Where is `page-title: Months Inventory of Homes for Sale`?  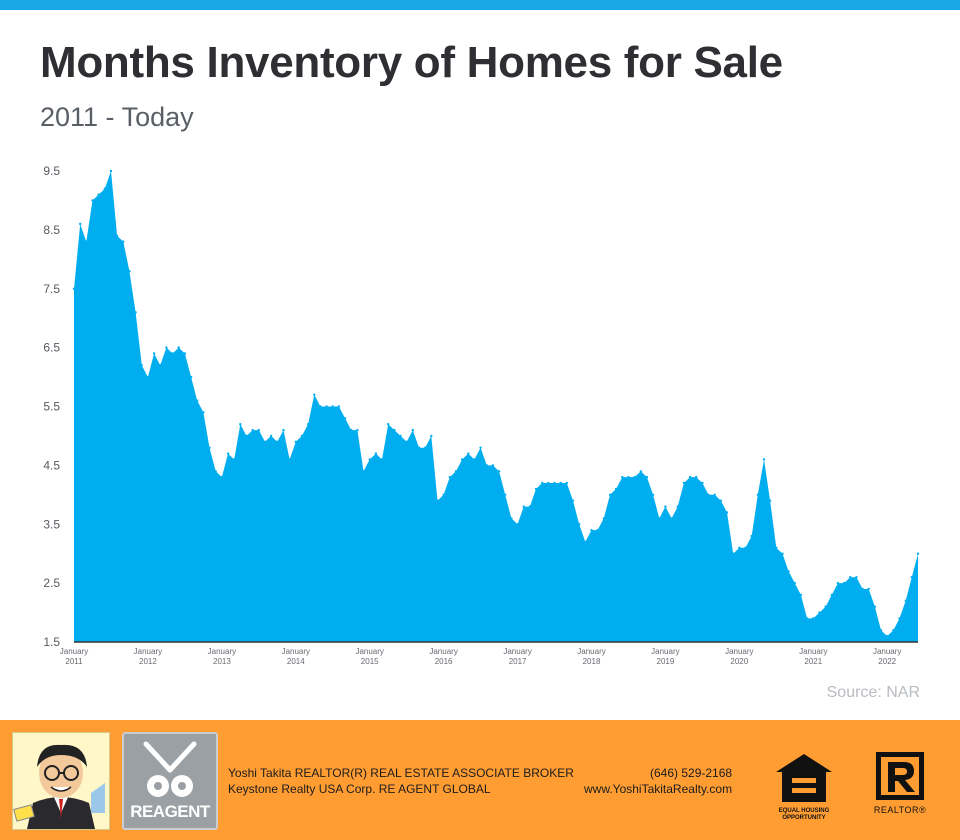
page-title: Months Inventory of Homes for Sale is located at coordinates (411, 62).